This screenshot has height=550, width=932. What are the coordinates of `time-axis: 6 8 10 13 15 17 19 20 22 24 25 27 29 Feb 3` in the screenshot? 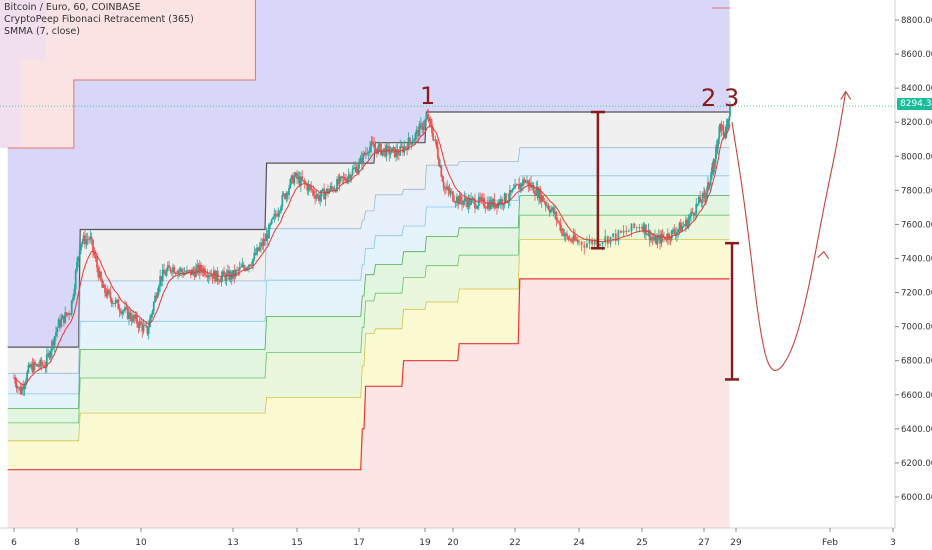 It's located at (448, 537).